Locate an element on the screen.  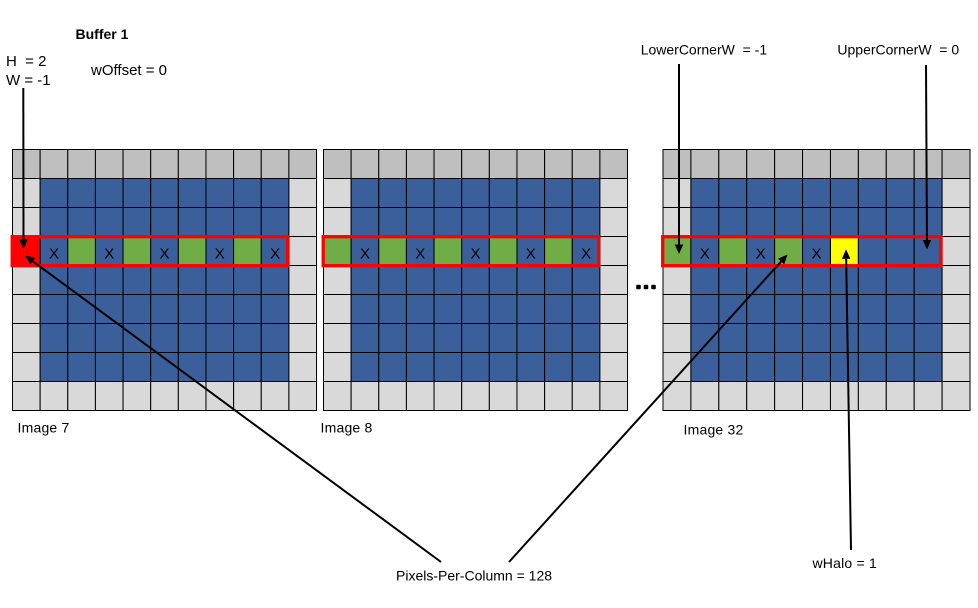
svg-text: Image 7 is located at coordinates (44, 428).